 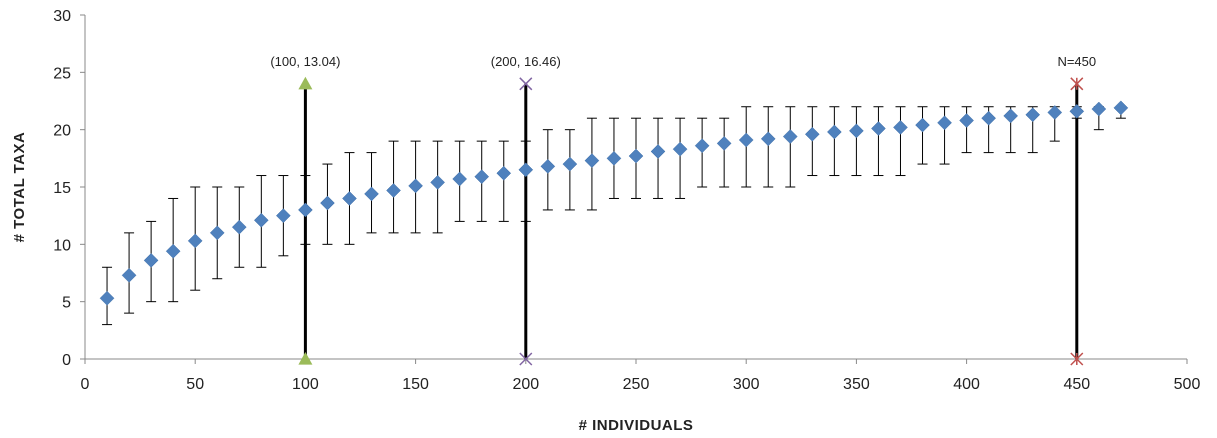 What do you see at coordinates (62, 73) in the screenshot?
I see `y-tick-label: 25` at bounding box center [62, 73].